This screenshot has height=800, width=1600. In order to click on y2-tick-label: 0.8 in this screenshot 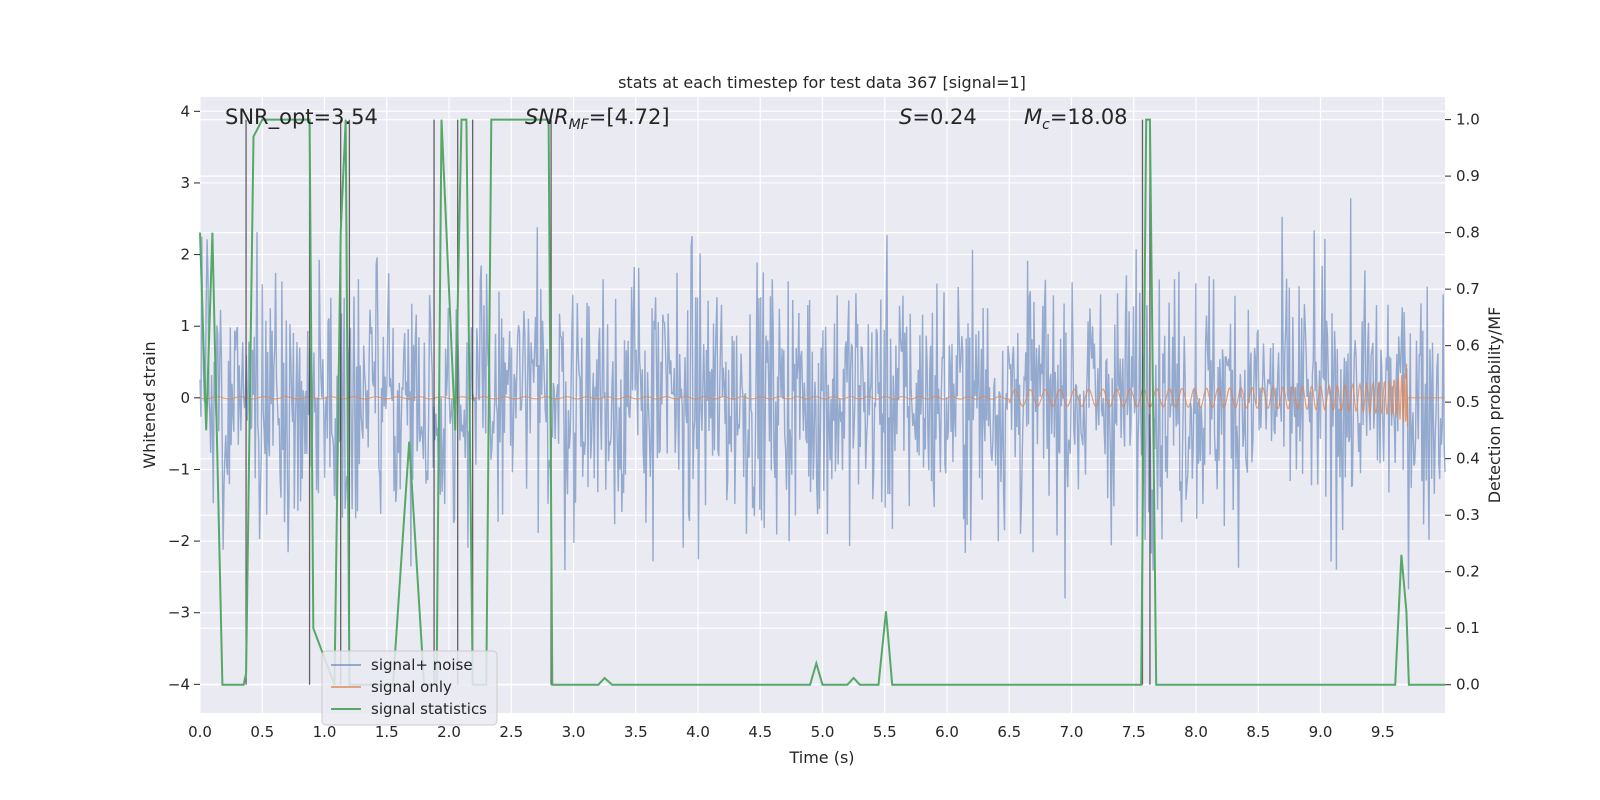, I will do `click(1468, 233)`.